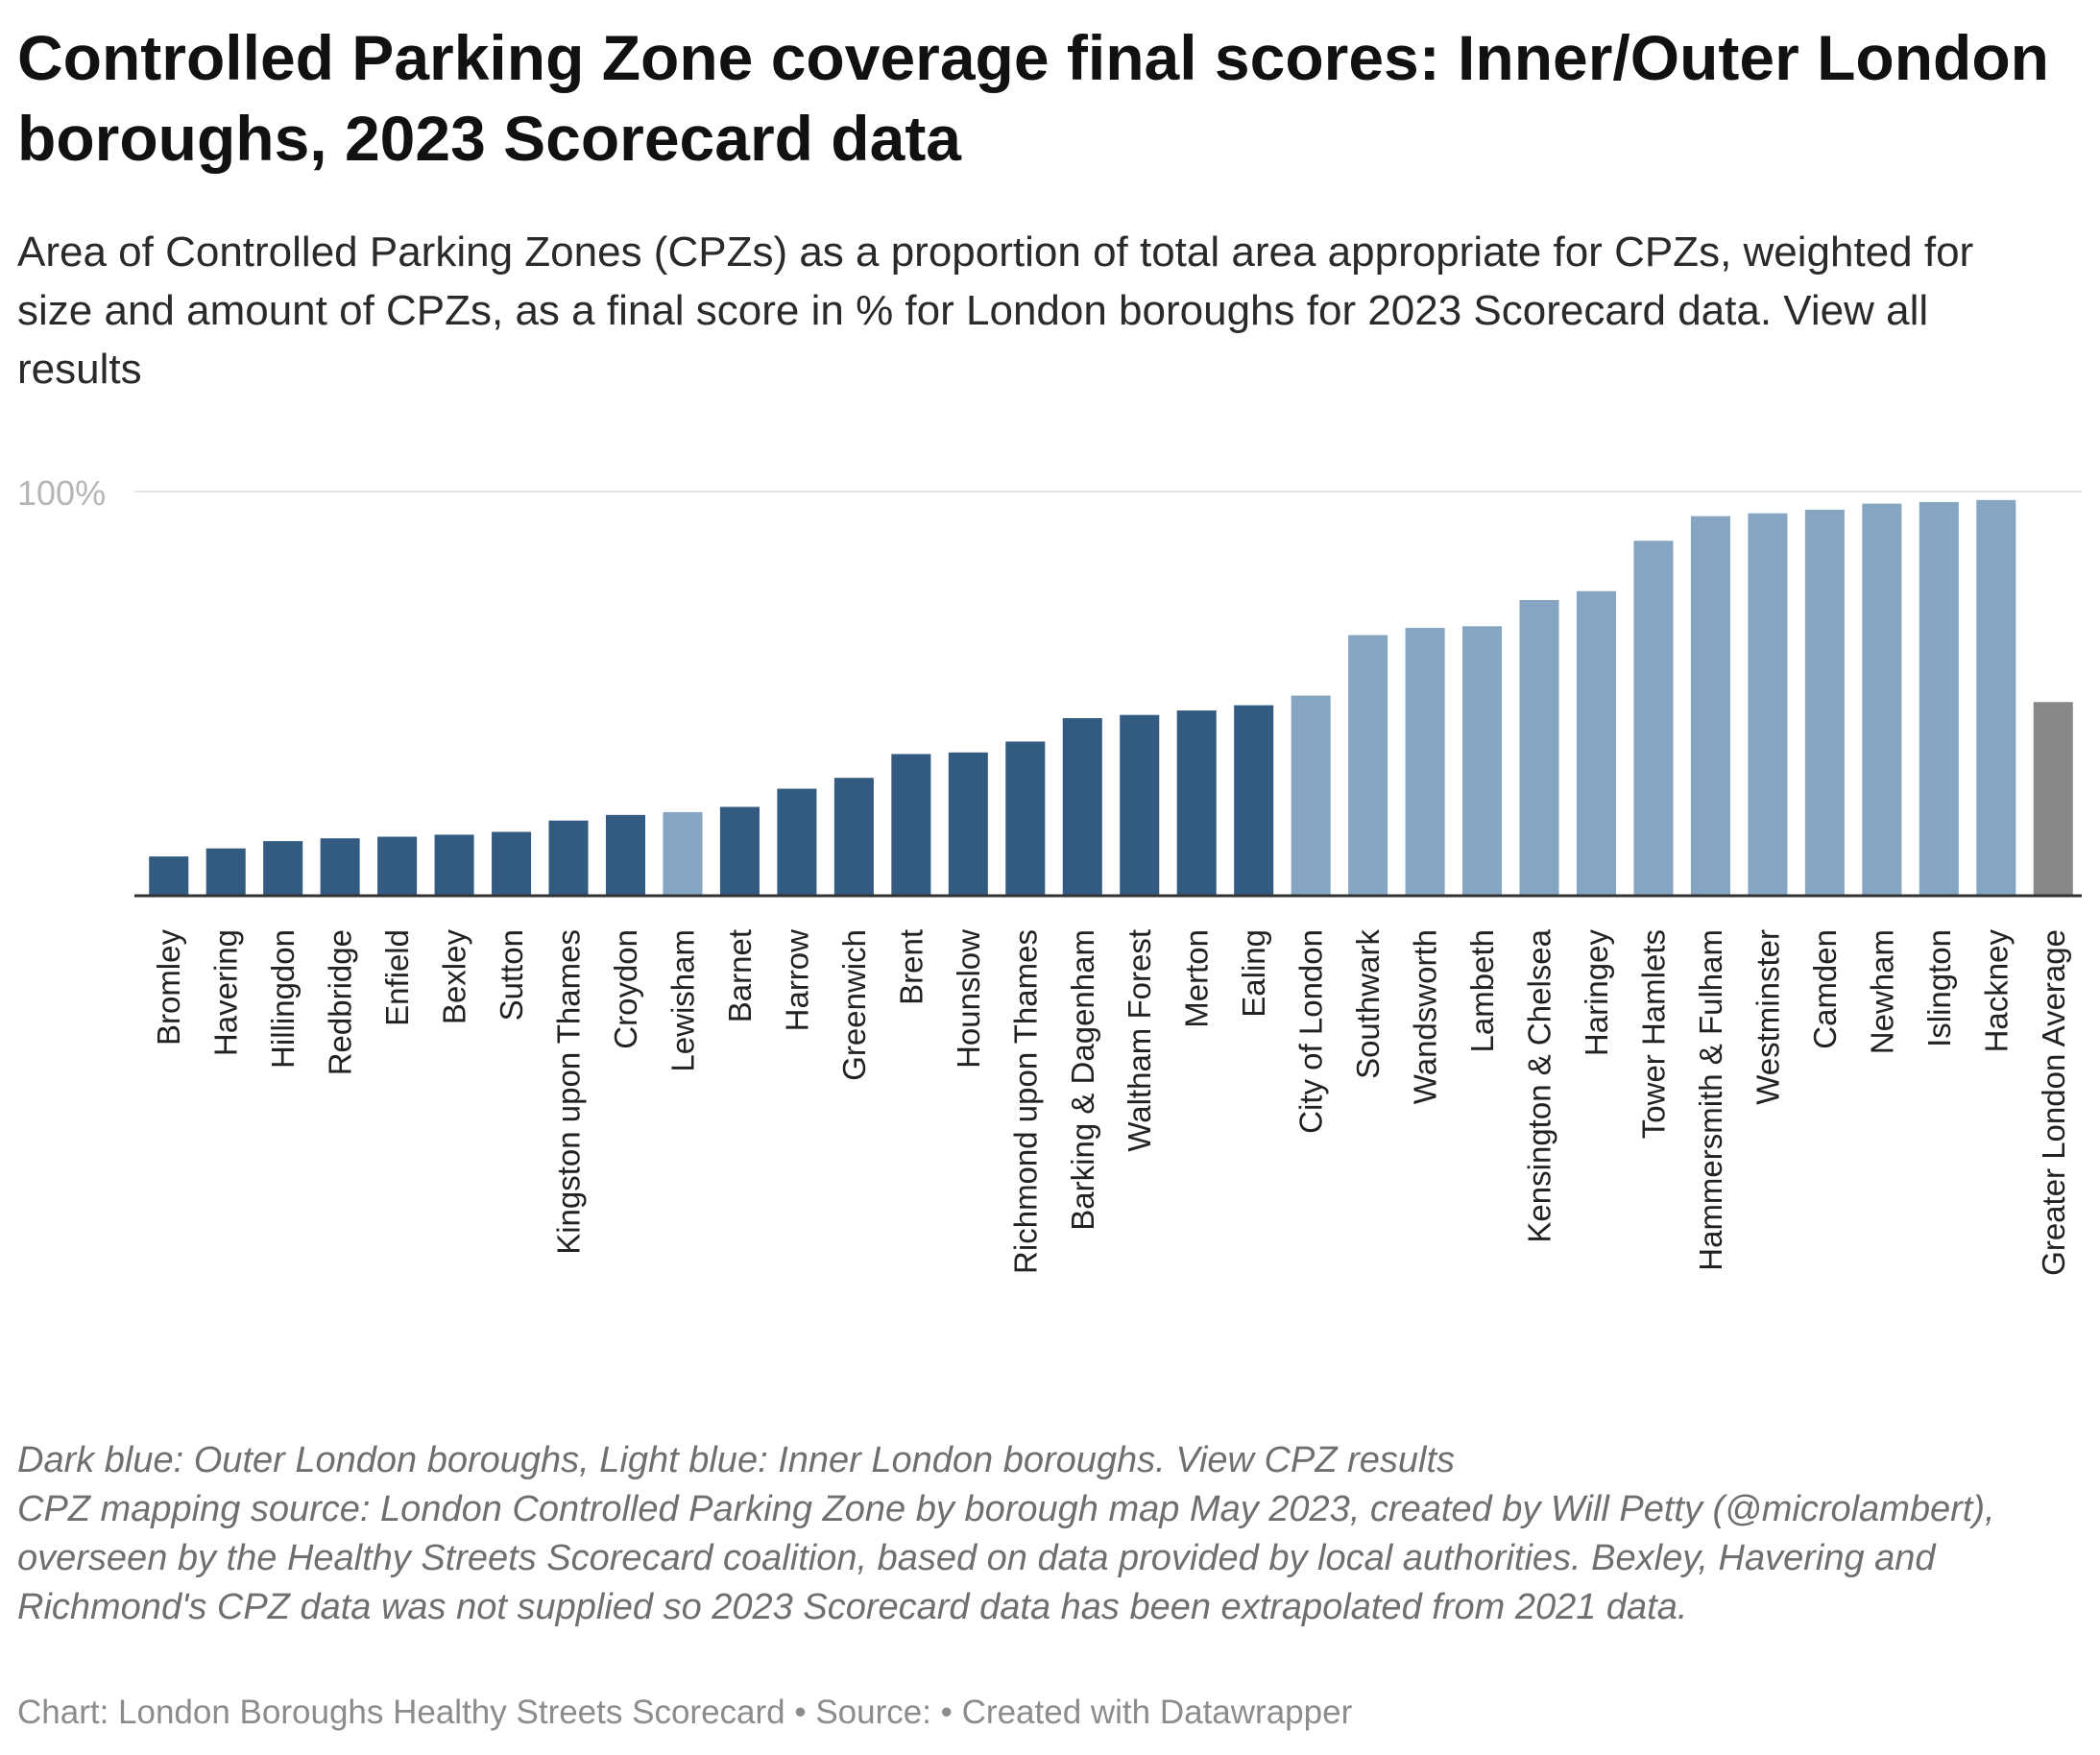 The image size is (2100, 1755). What do you see at coordinates (454, 977) in the screenshot?
I see `x-tick-label: Bexley` at bounding box center [454, 977].